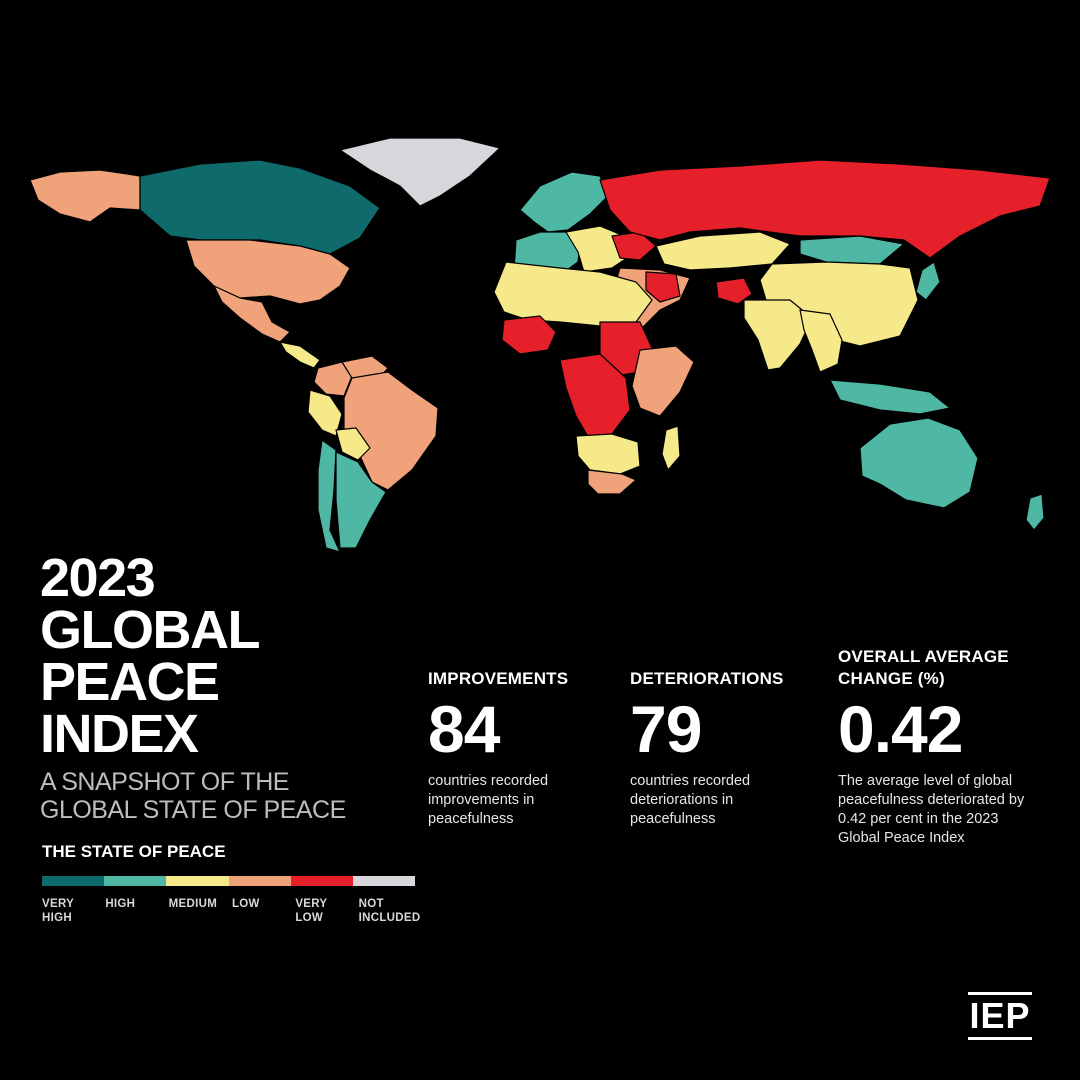 The height and width of the screenshot is (1080, 1080). I want to click on region-sahel, so click(529, 335).